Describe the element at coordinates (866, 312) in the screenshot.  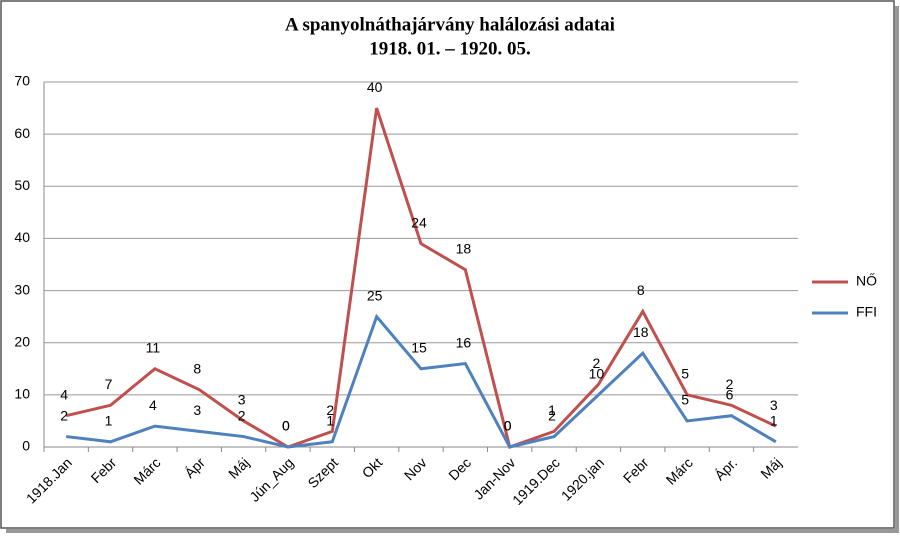
I see `legend-label: FFI` at that location.